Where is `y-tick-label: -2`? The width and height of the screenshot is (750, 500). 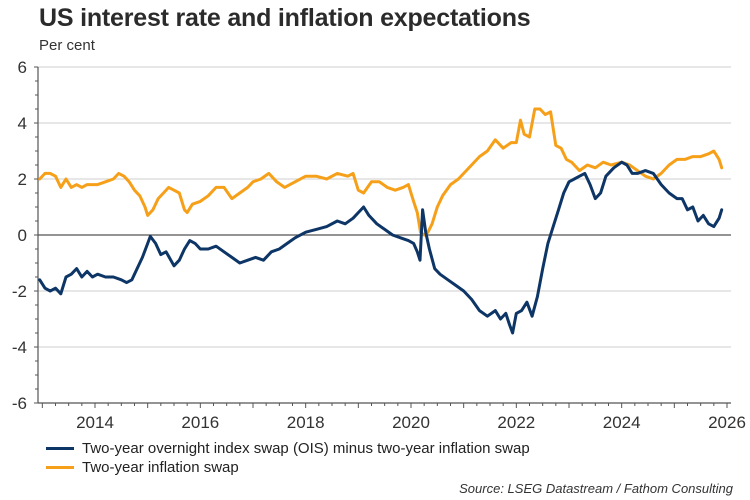 y-tick-label: -2 is located at coordinates (19, 291).